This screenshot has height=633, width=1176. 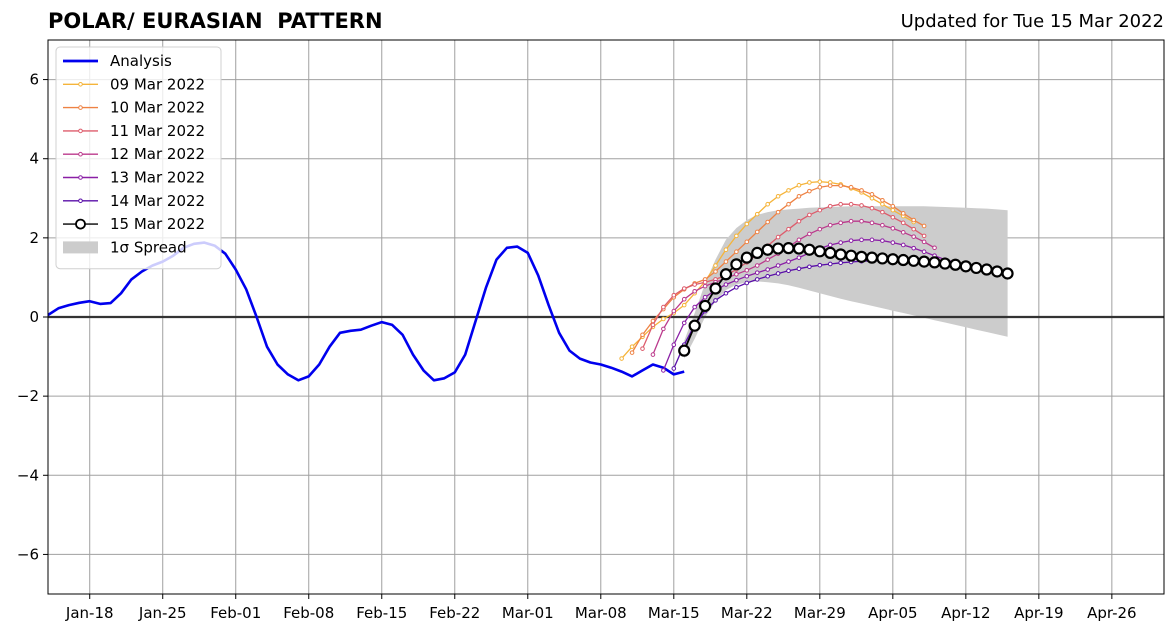 What do you see at coordinates (157, 154) in the screenshot?
I see `legend-label: 12 Mar 2022` at bounding box center [157, 154].